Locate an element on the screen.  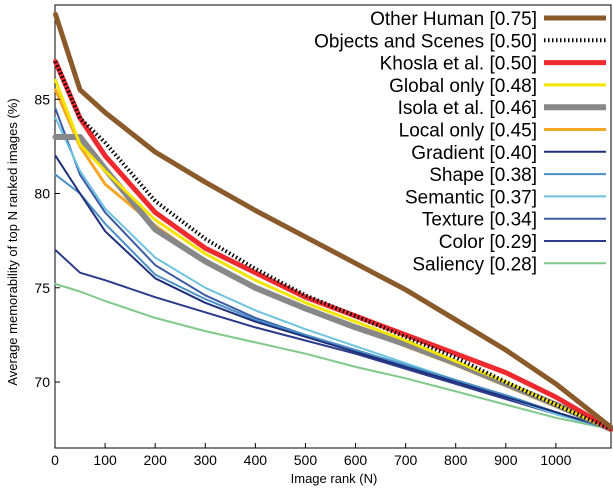
x-axis-label: Image rank (N) is located at coordinates (334, 478).